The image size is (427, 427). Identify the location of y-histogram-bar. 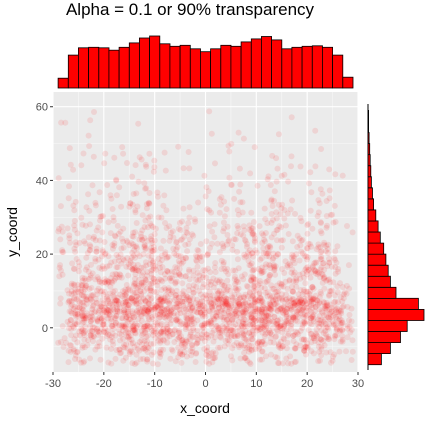
(379, 281).